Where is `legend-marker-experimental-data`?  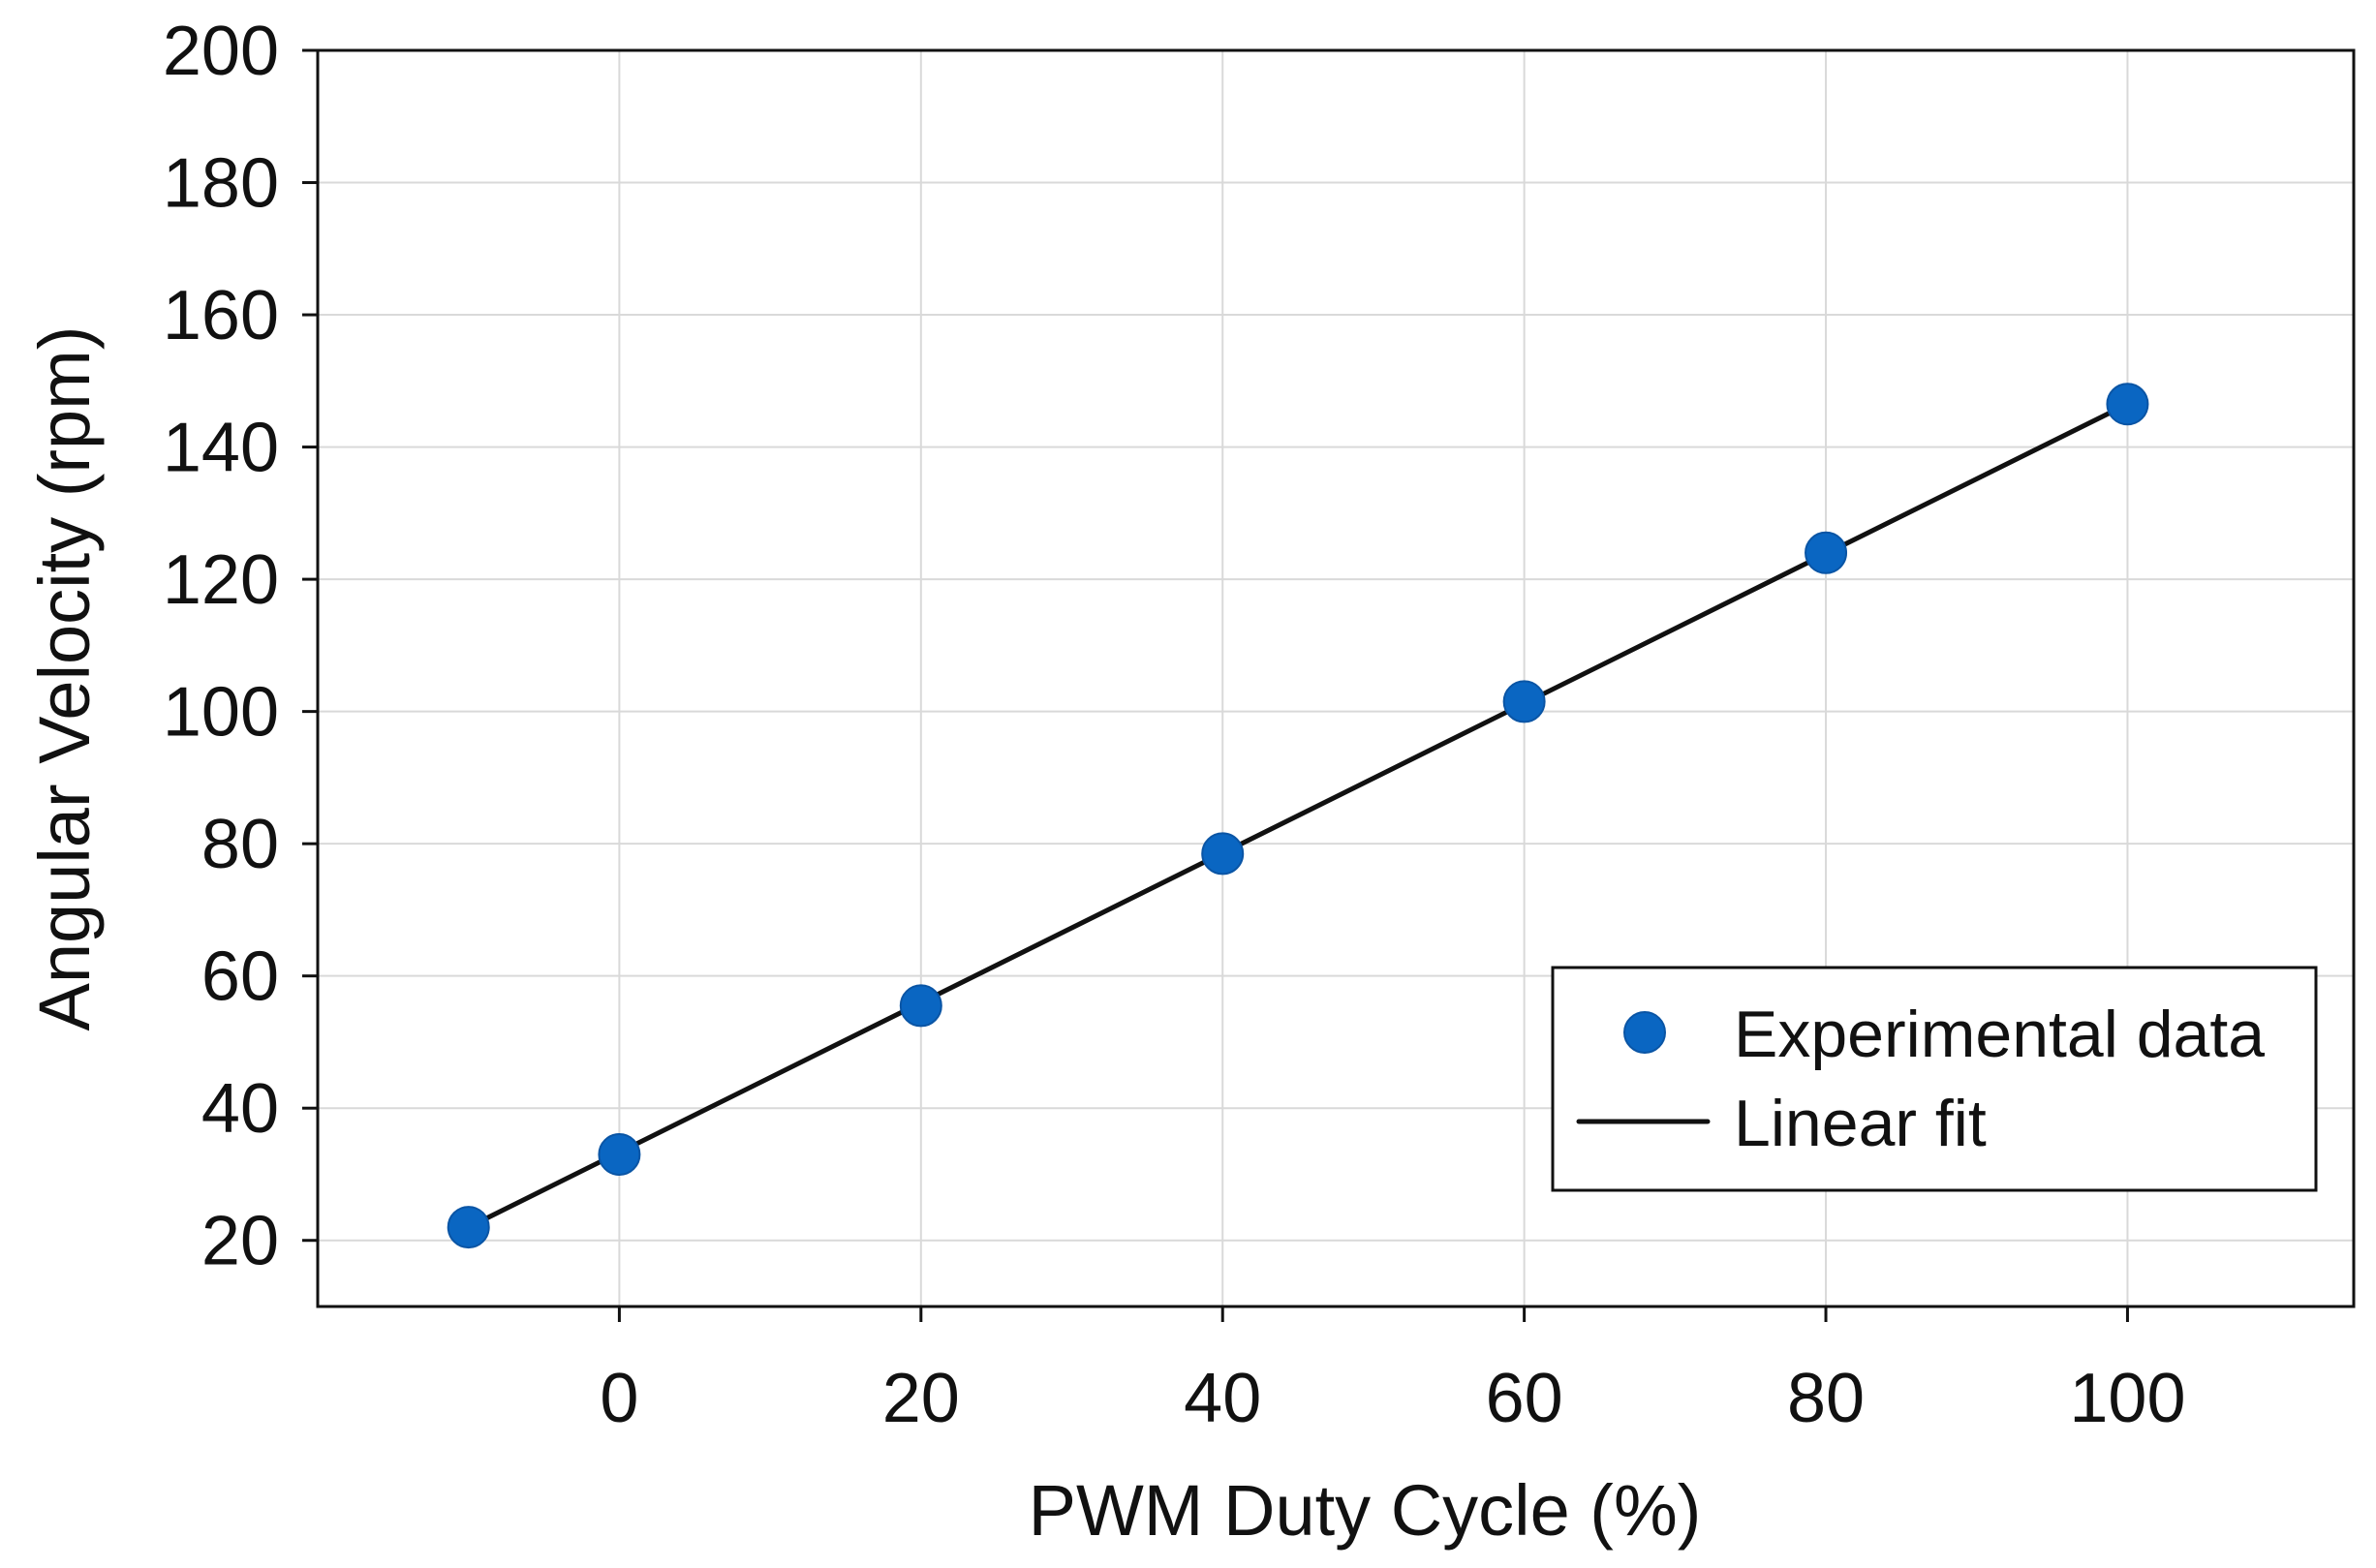
legend-marker-experimental-data is located at coordinates (1644, 1032).